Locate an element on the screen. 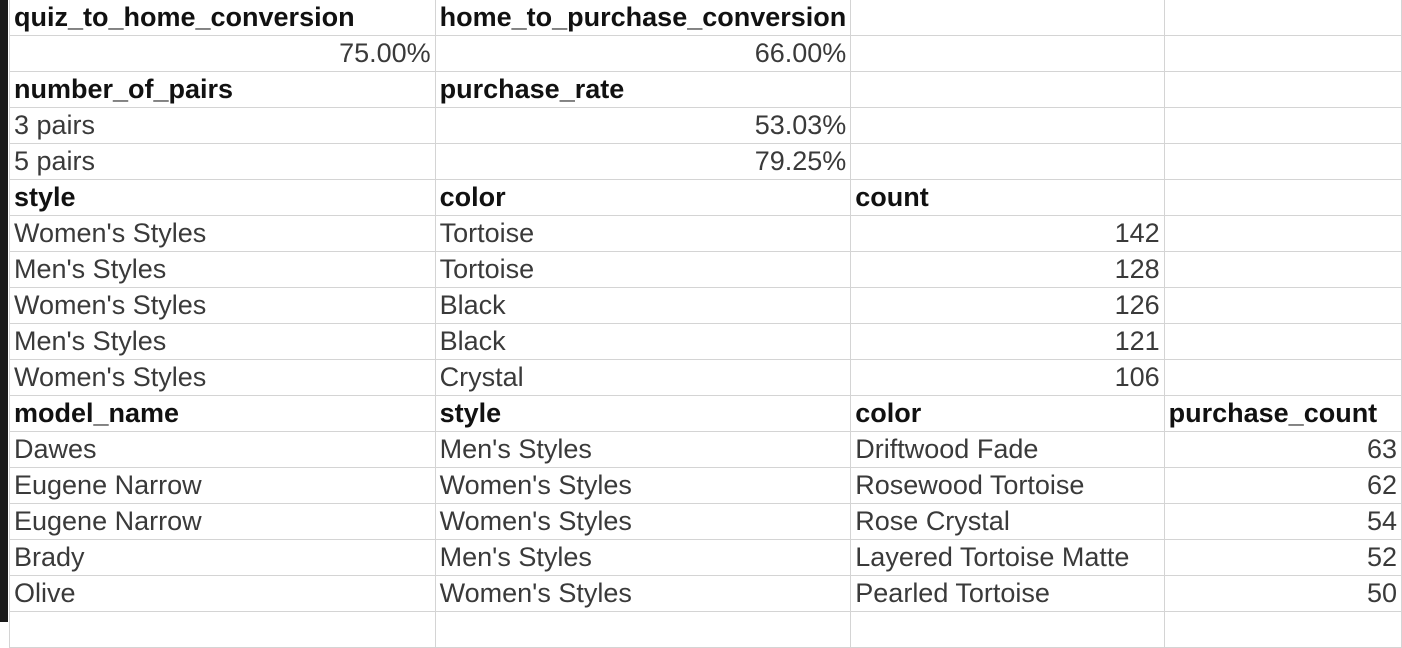 This screenshot has height=648, width=1402. cell: 79.25% is located at coordinates (643, 161).